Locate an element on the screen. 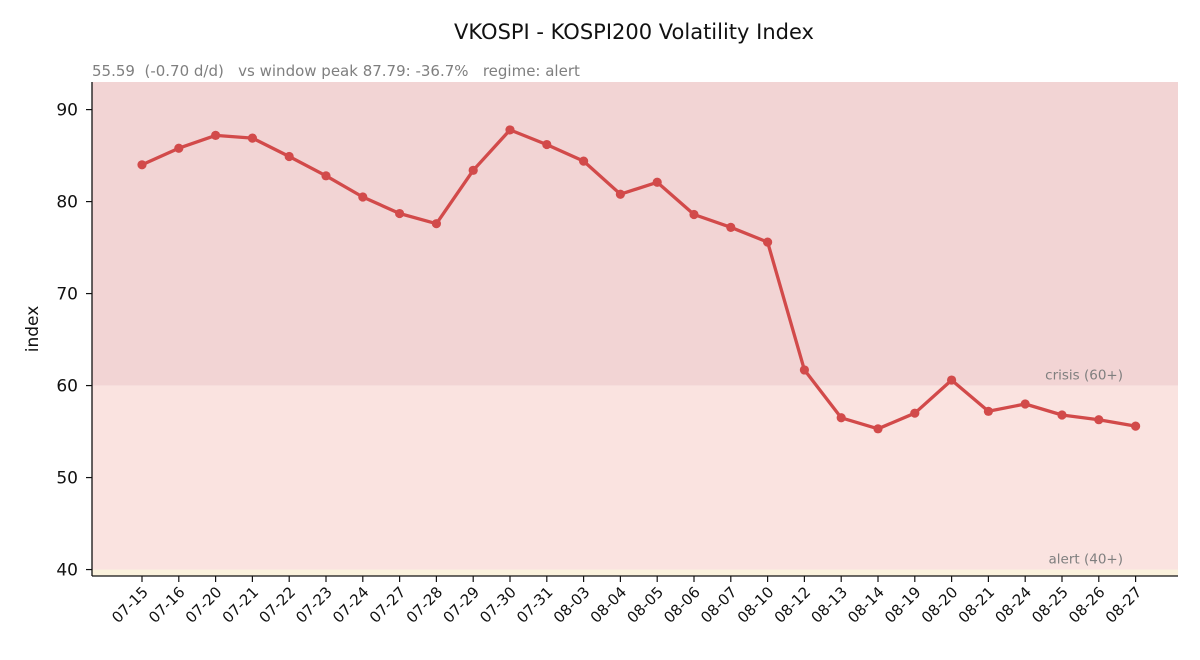 The width and height of the screenshot is (1200, 660). x-tick-label: 07-23 is located at coordinates (314, 605).